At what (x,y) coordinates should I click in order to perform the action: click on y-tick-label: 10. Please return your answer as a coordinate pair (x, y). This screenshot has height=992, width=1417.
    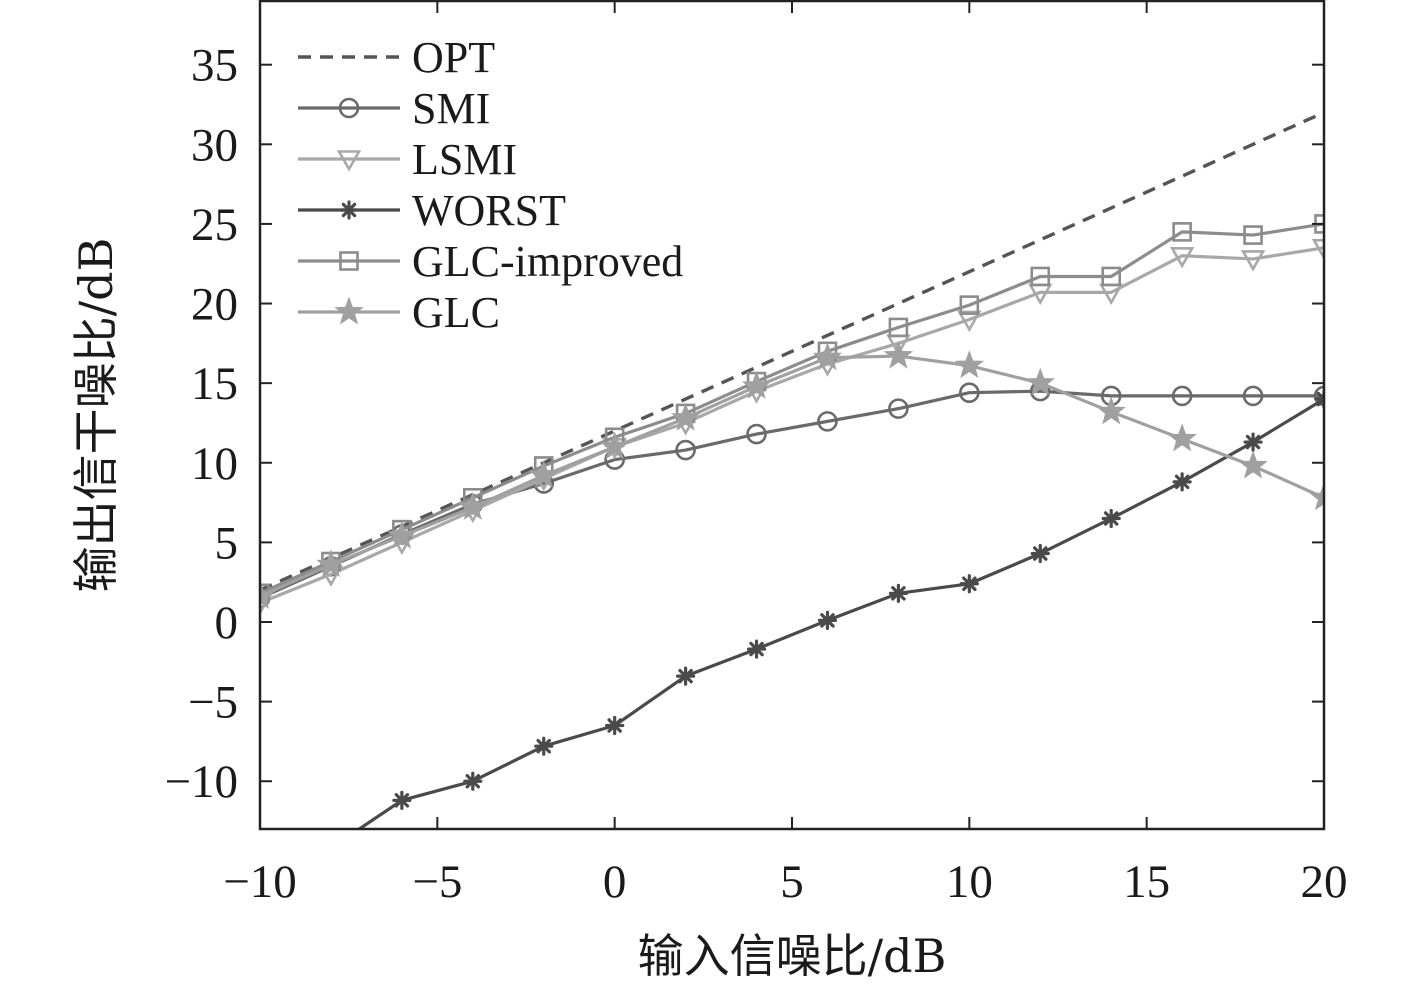
    Looking at the image, I should click on (214, 464).